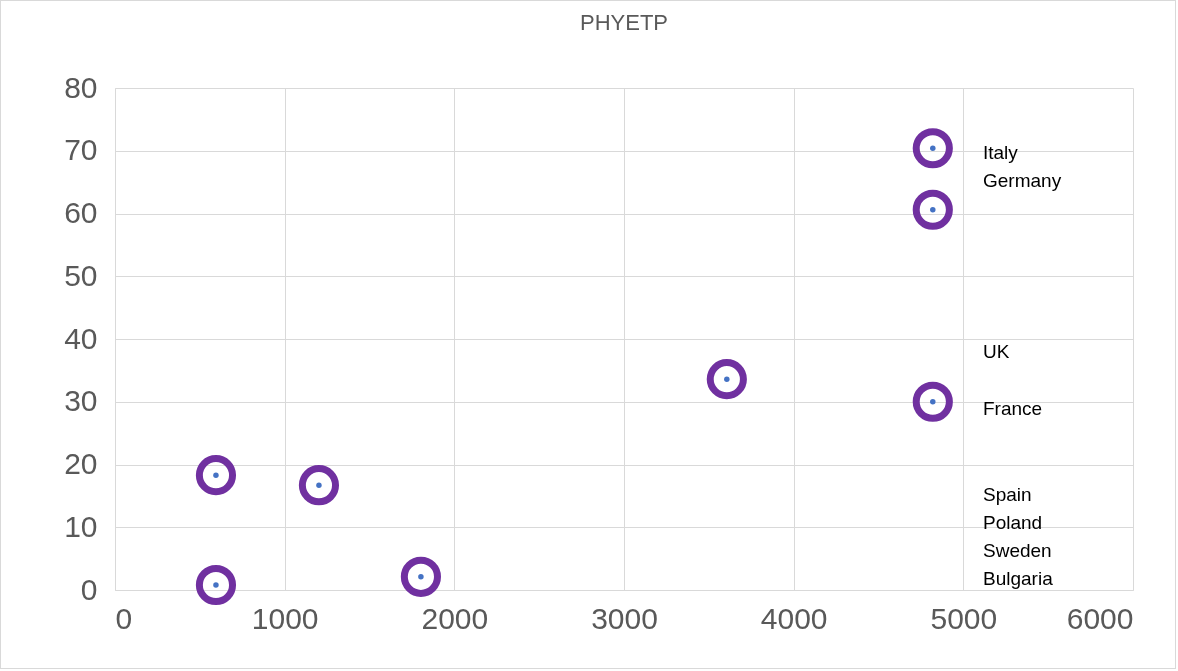 This screenshot has width=1178, height=671. Describe the element at coordinates (455, 618) in the screenshot. I see `x-tick-label: 2000` at that location.